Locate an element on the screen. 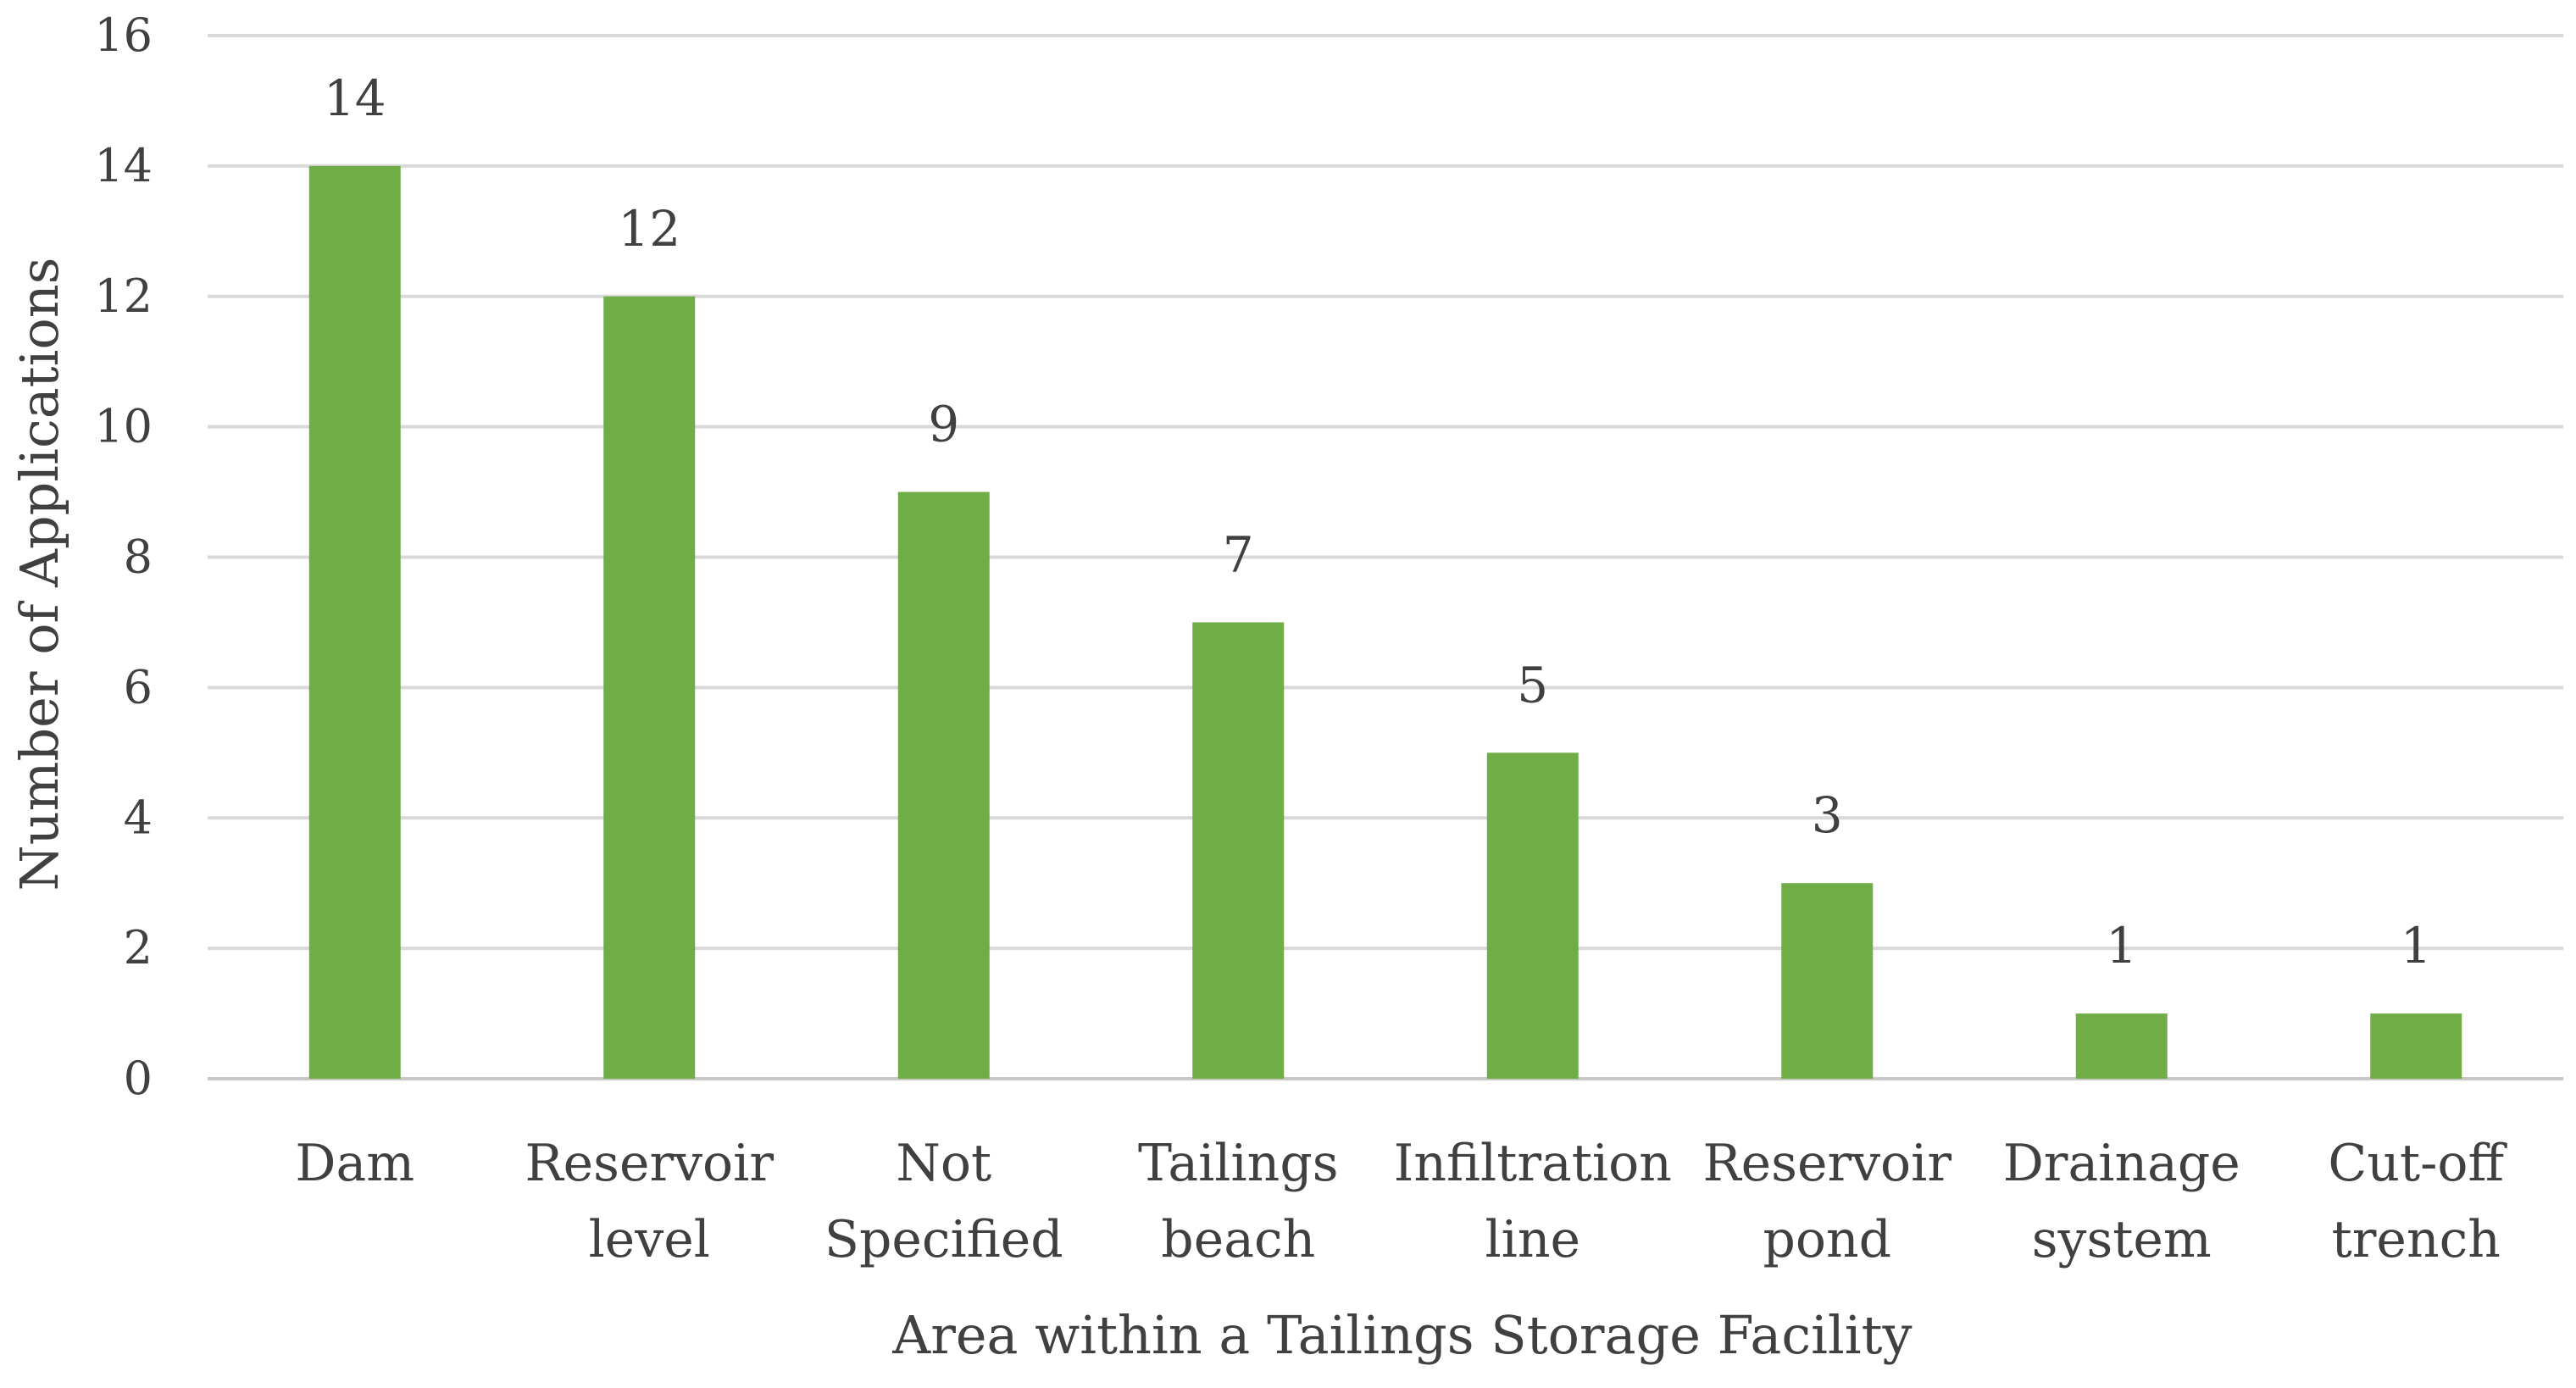  x-tick-label: Infiltration is located at coordinates (1533, 1163).